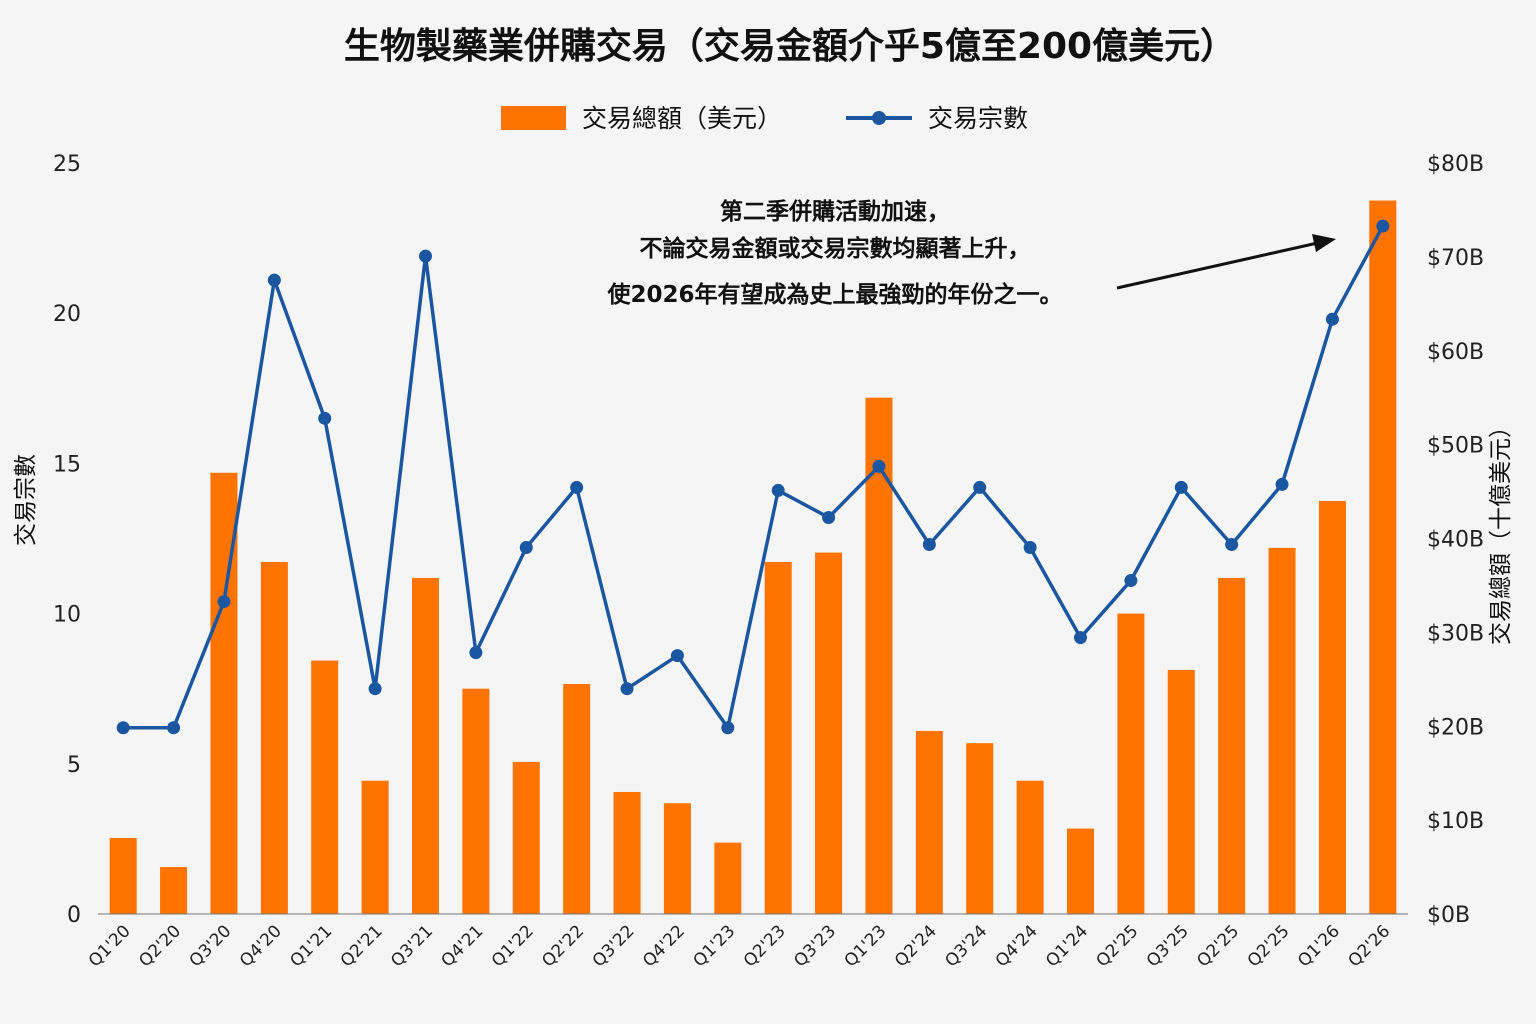 This screenshot has height=1024, width=1536. Describe the element at coordinates (1455, 352) in the screenshot. I see `y-right-tick-label: $60B` at that location.